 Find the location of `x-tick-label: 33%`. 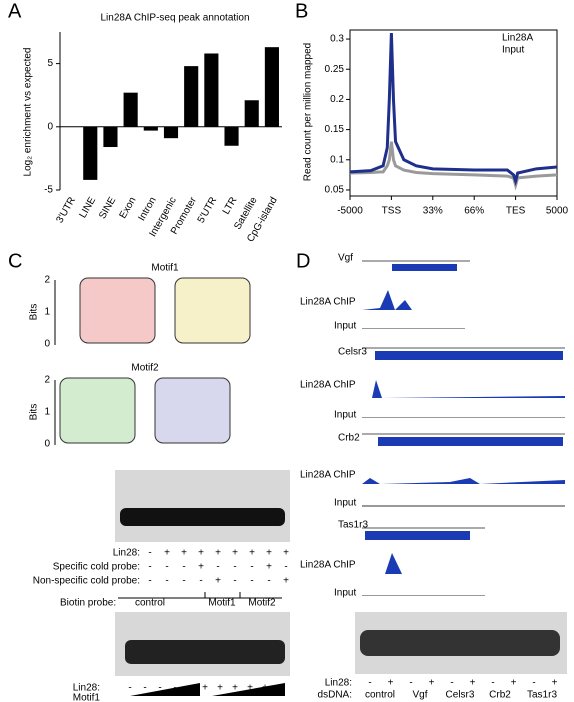

x-tick-label: 33% is located at coordinates (433, 211).